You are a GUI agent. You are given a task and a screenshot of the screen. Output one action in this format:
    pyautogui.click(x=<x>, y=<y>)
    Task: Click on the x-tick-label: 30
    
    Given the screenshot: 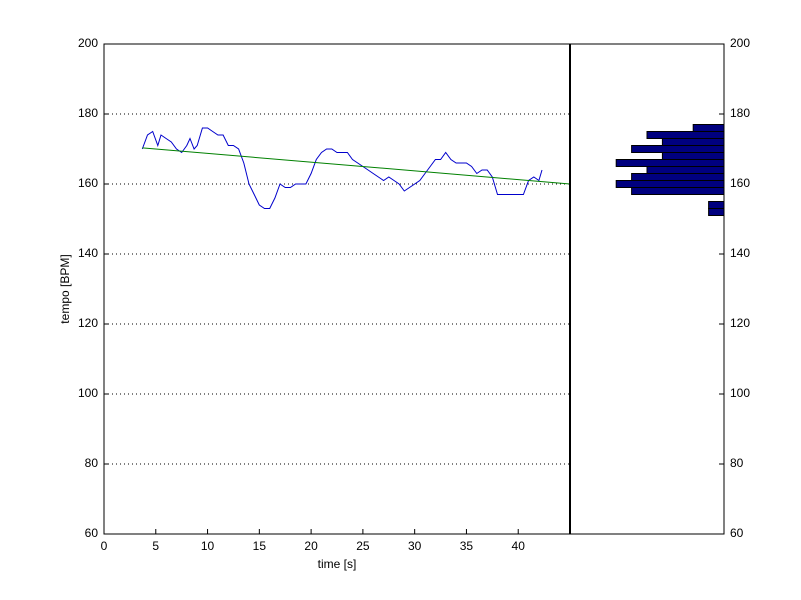 What is the action you would take?
    pyautogui.click(x=415, y=546)
    